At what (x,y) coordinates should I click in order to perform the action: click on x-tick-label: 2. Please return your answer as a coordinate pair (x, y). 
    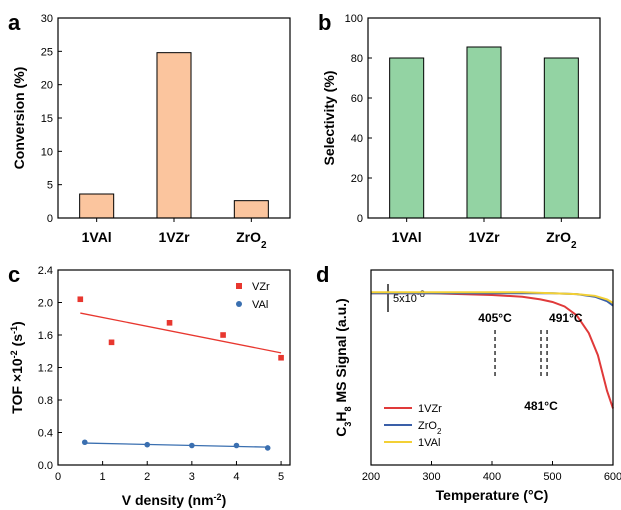
    Looking at the image, I should click on (147, 477).